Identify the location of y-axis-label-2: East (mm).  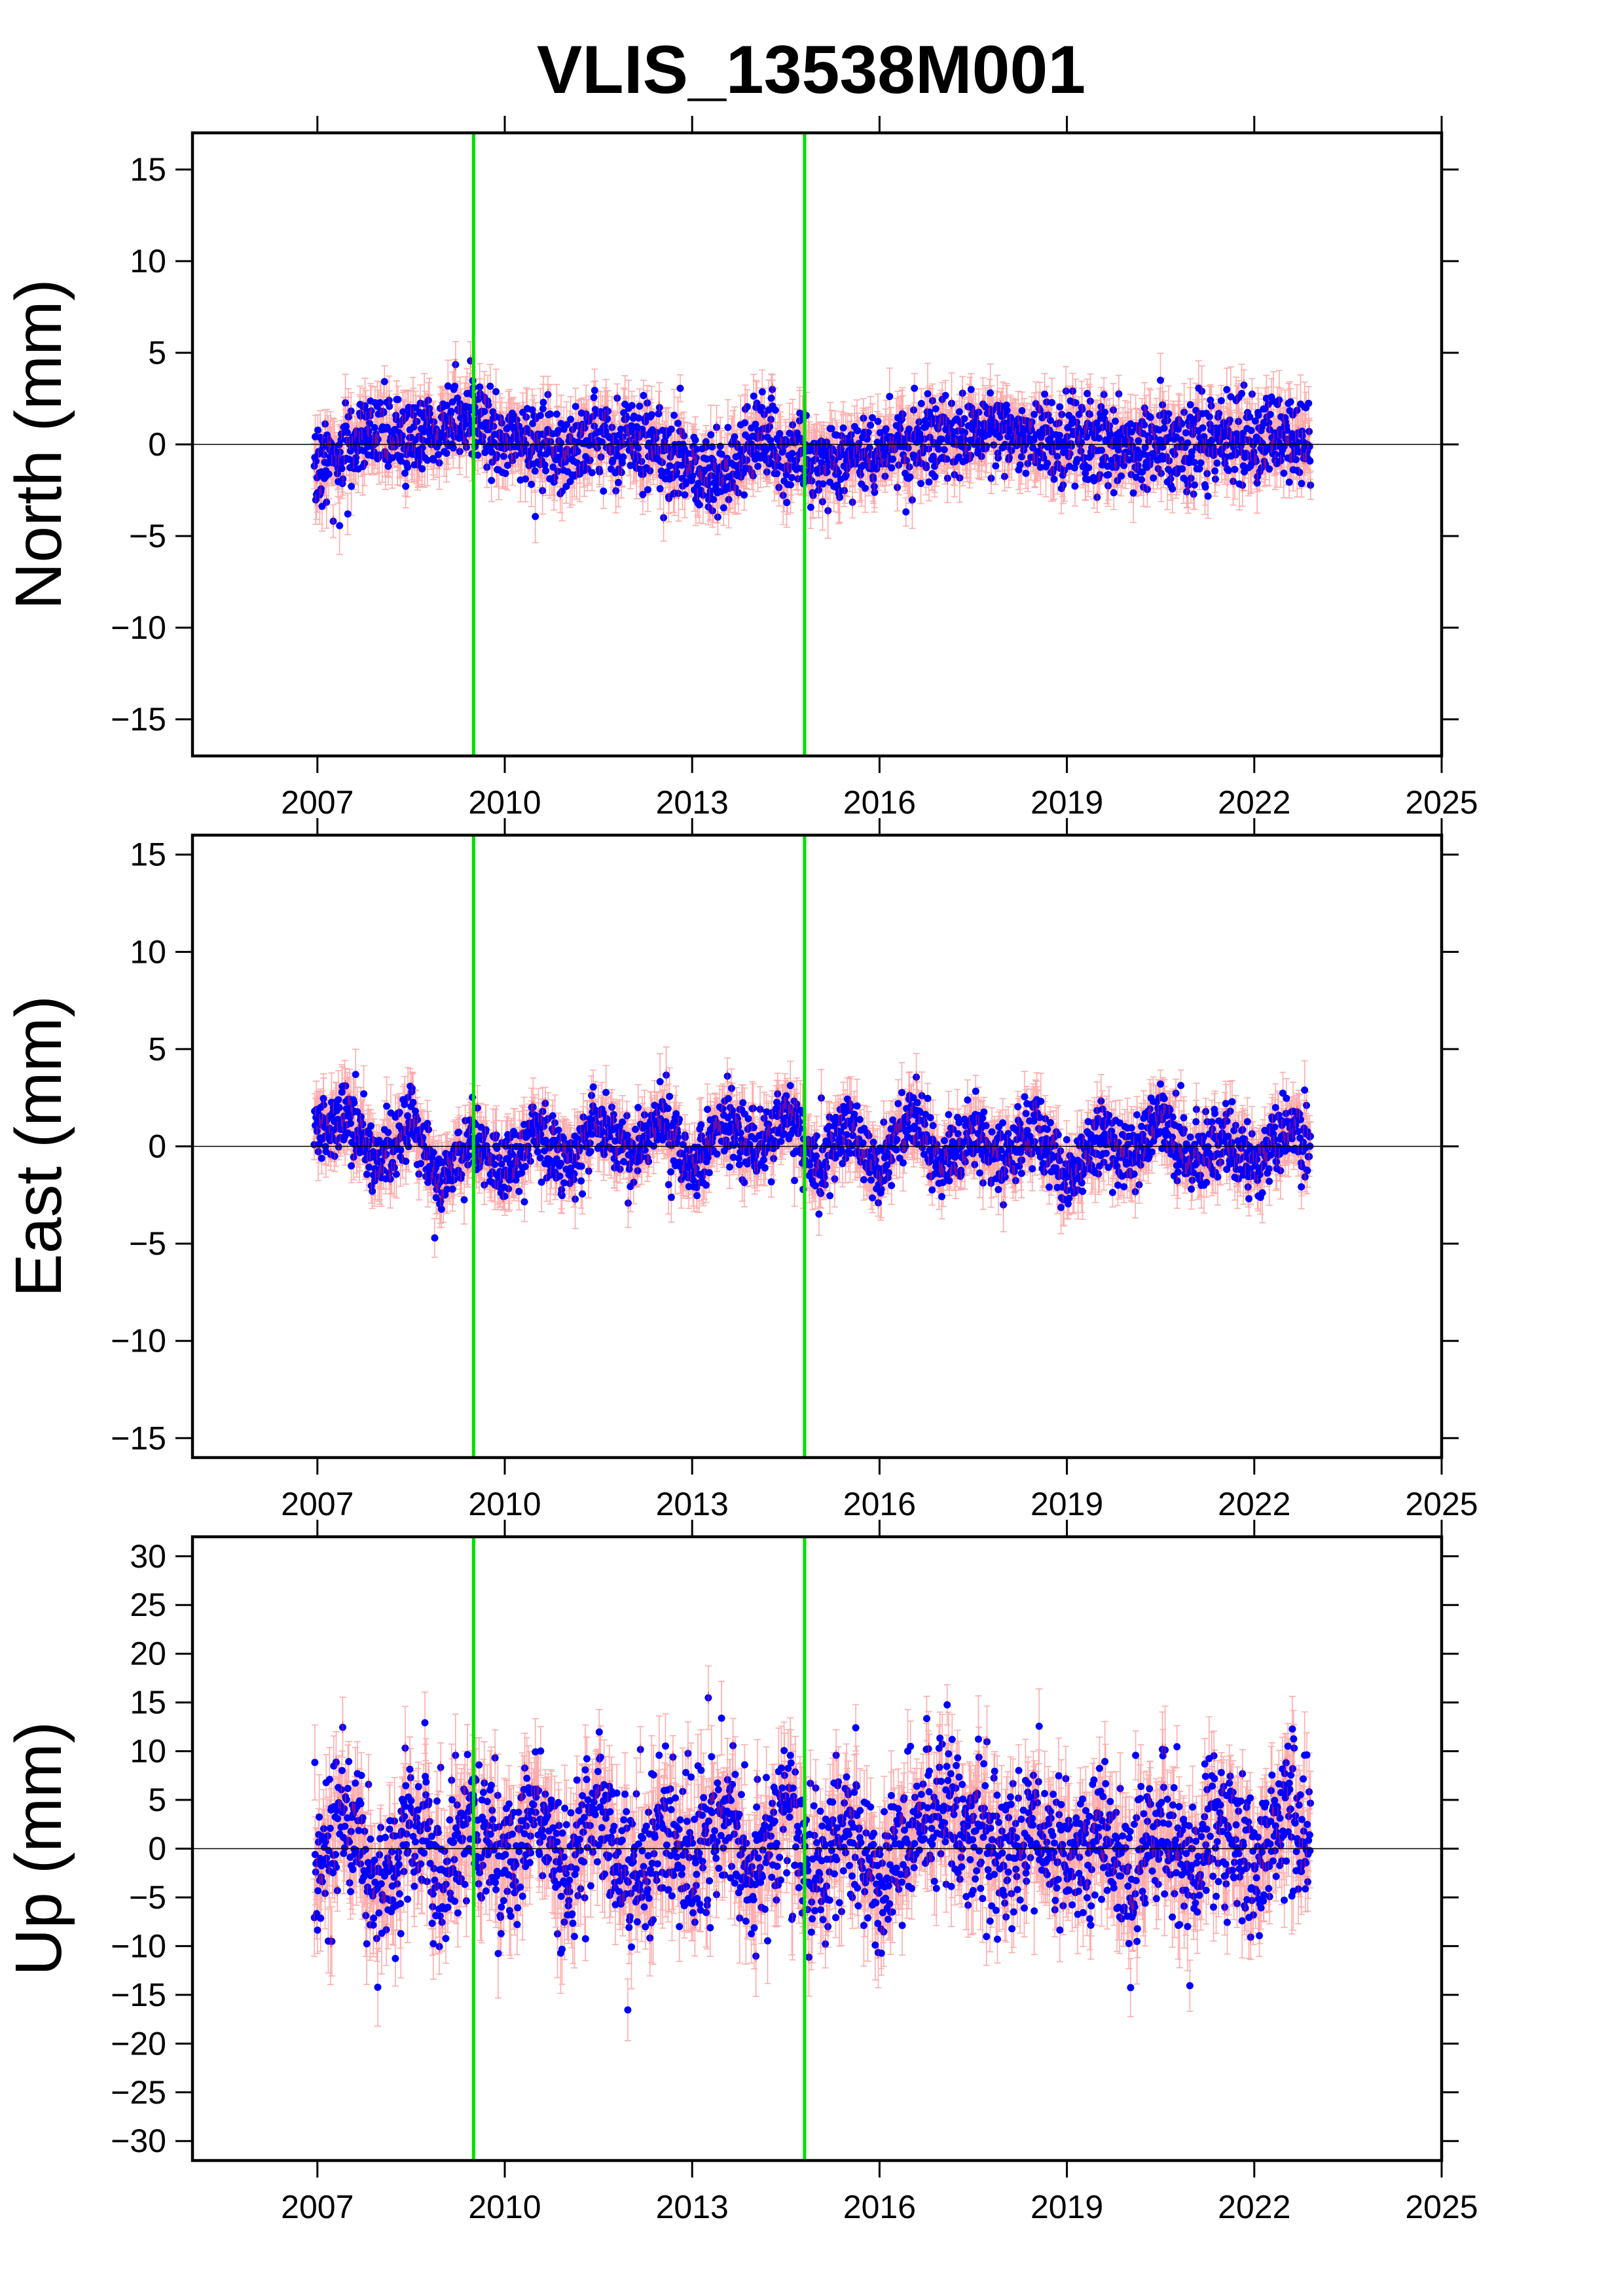
(38, 1146).